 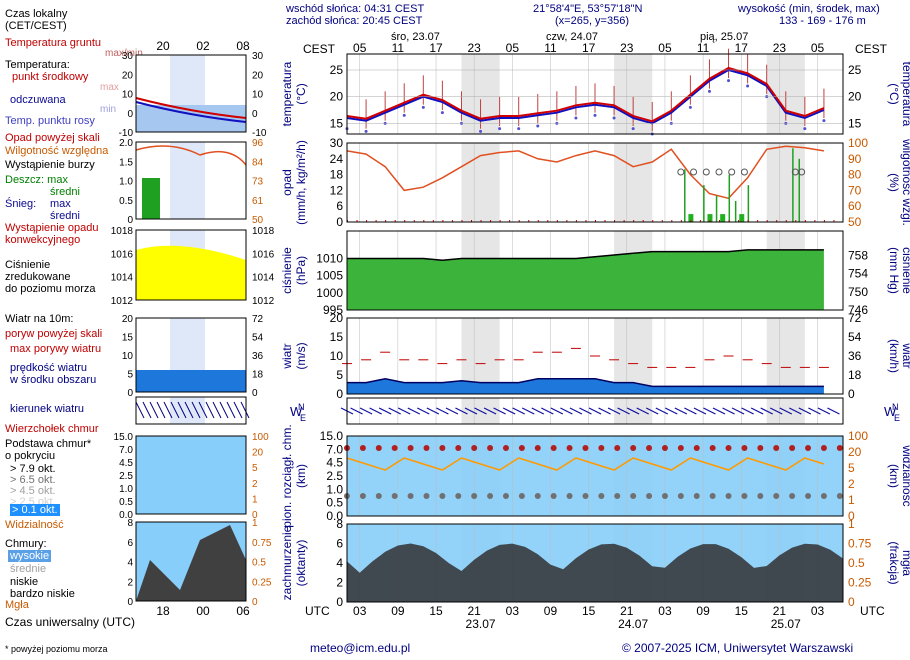 I want to click on pressure-area, so click(x=585, y=279).